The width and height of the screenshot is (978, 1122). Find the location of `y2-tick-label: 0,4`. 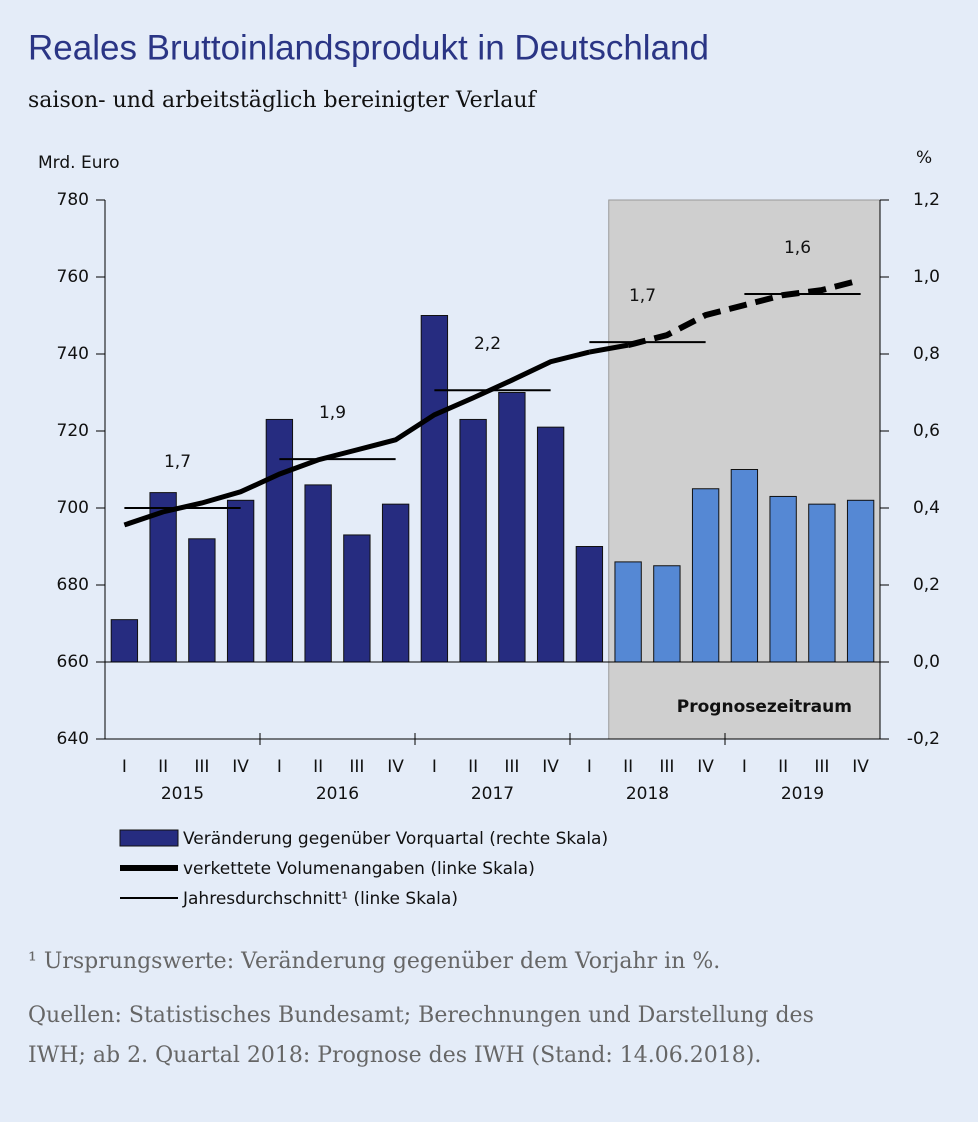

y2-tick-label: 0,4 is located at coordinates (926, 508).